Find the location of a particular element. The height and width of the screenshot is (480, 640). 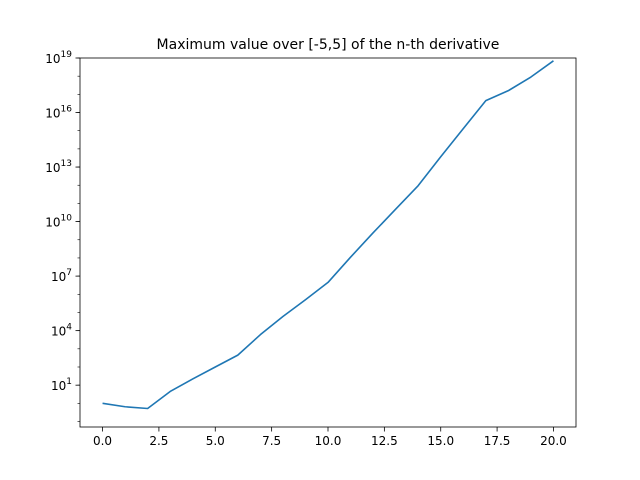

y-tick-label: 10⁴ is located at coordinates (61, 331).